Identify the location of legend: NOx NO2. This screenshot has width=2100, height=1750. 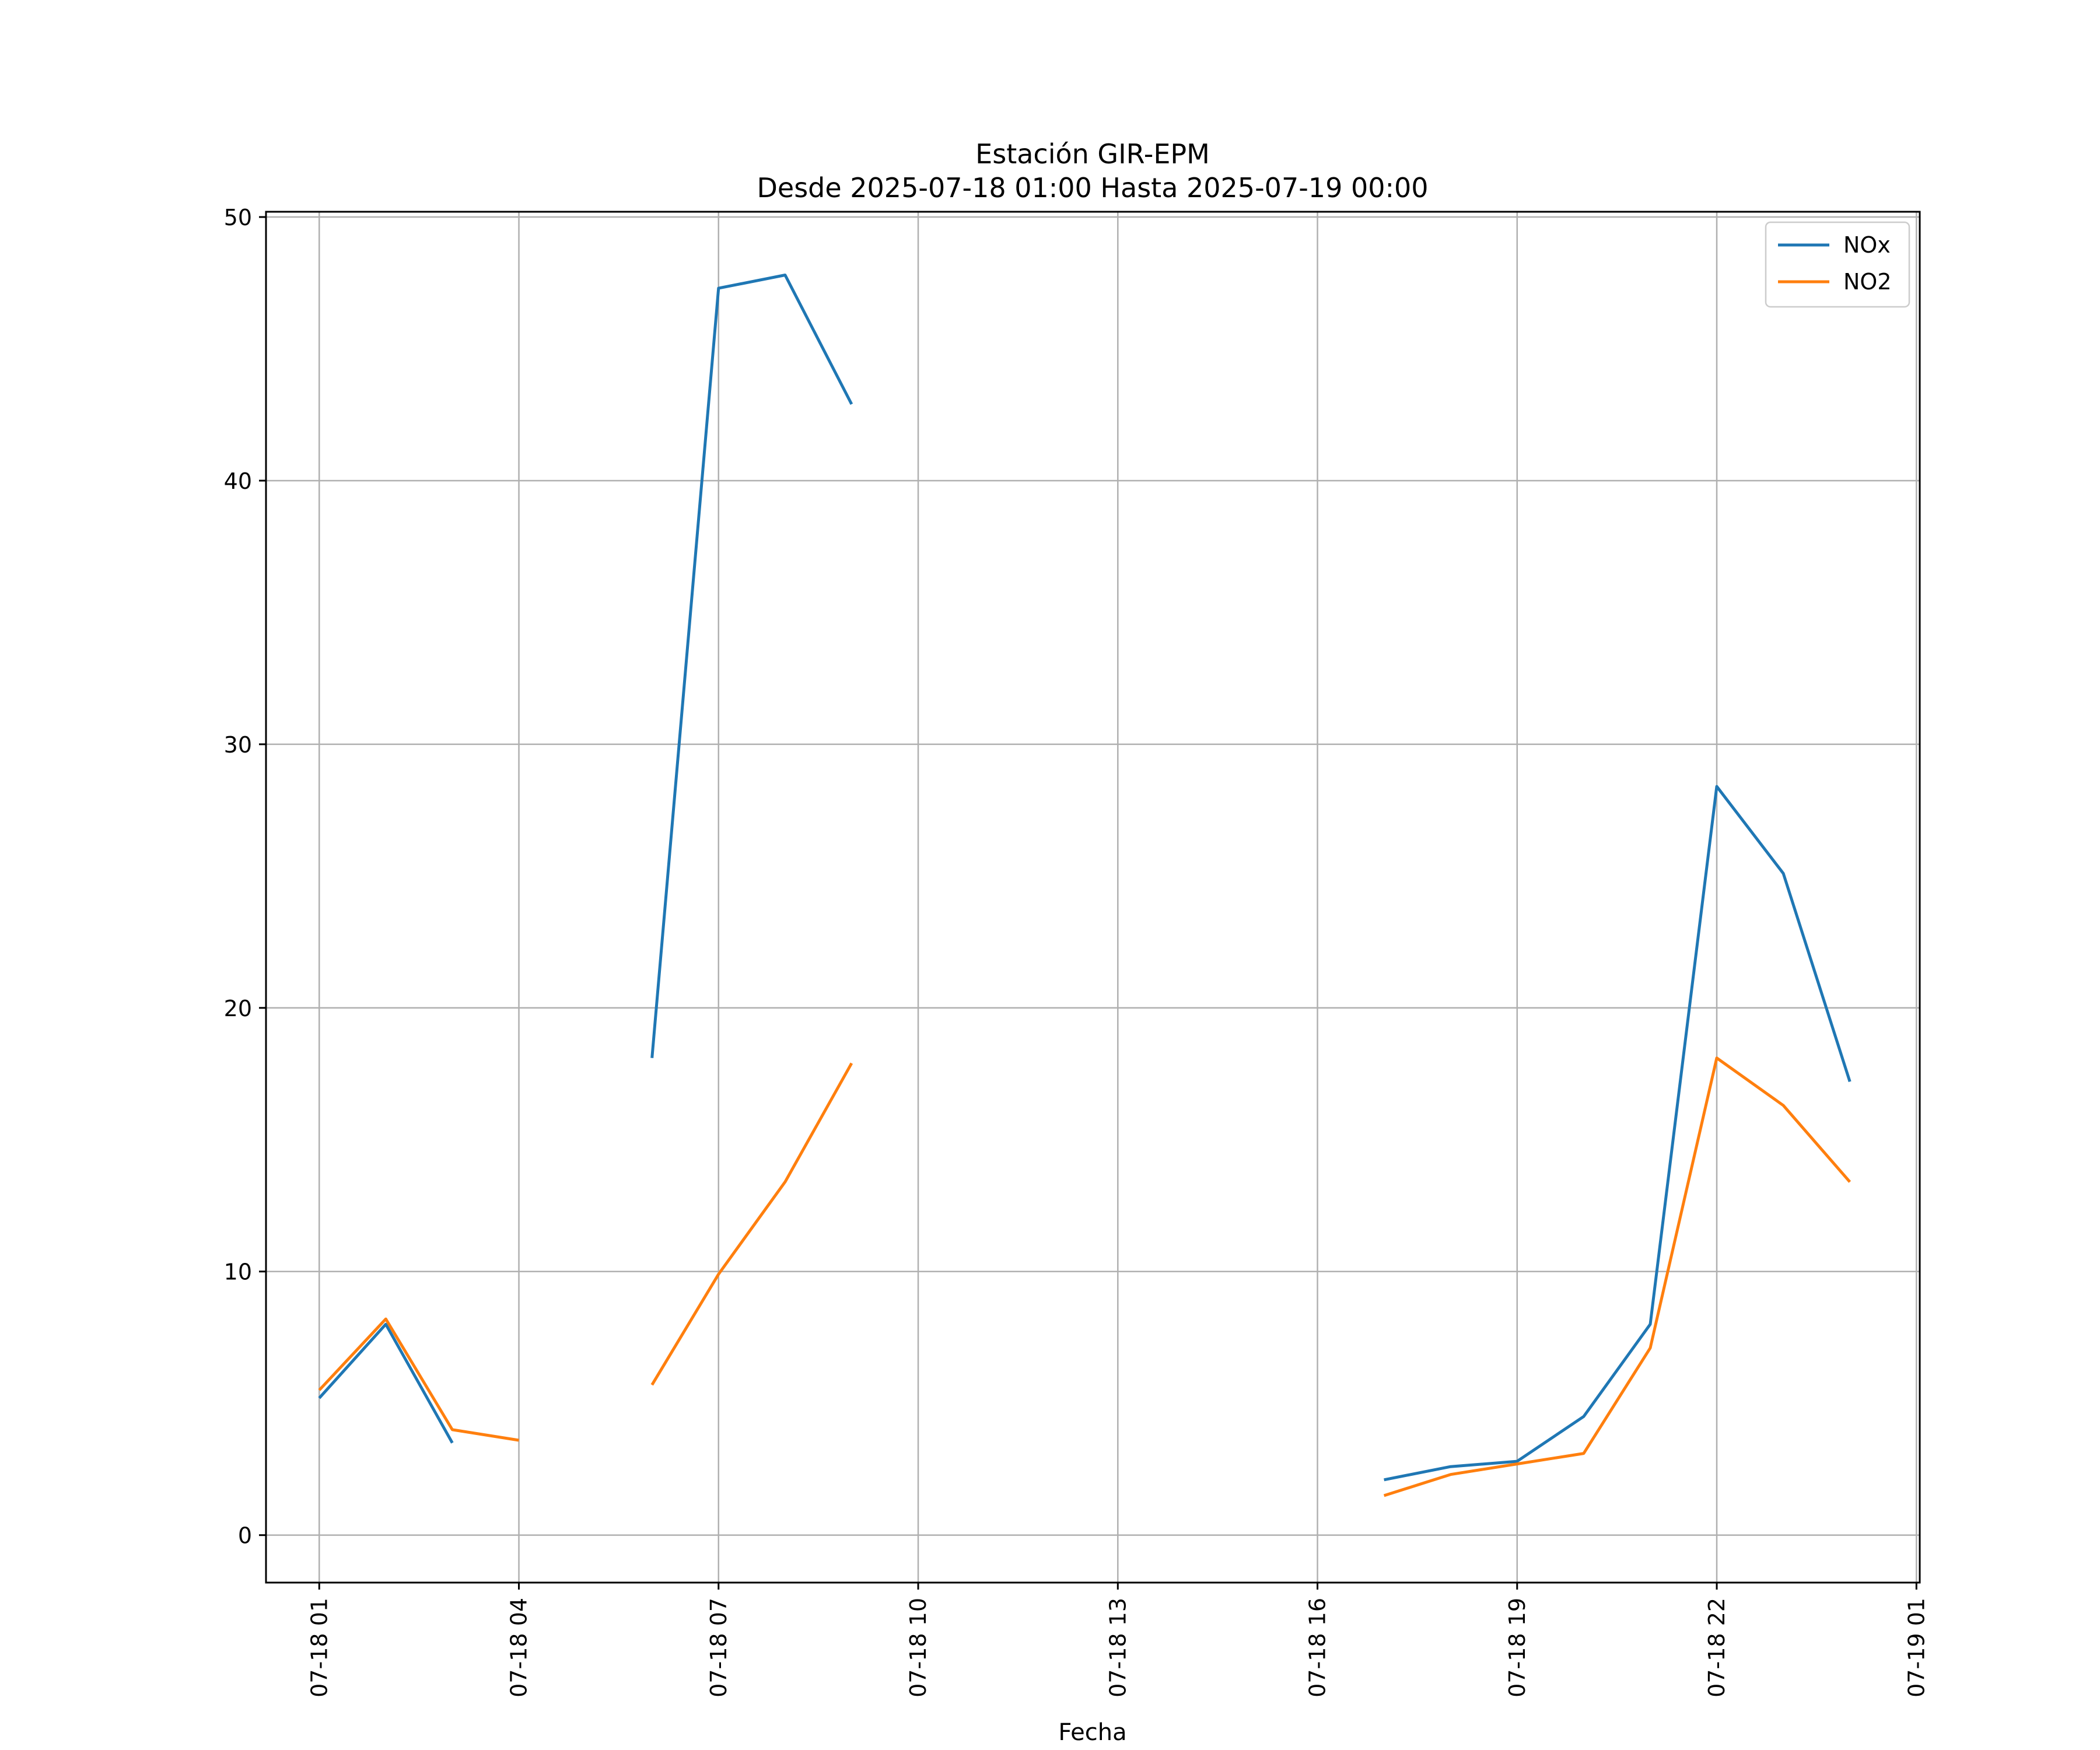
(1838, 264).